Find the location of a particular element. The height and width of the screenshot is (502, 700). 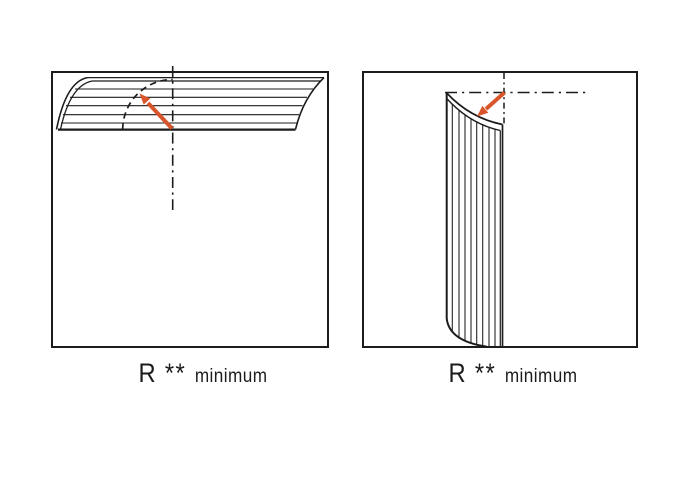

sheet-top-curl-outer is located at coordinates (474, 109).